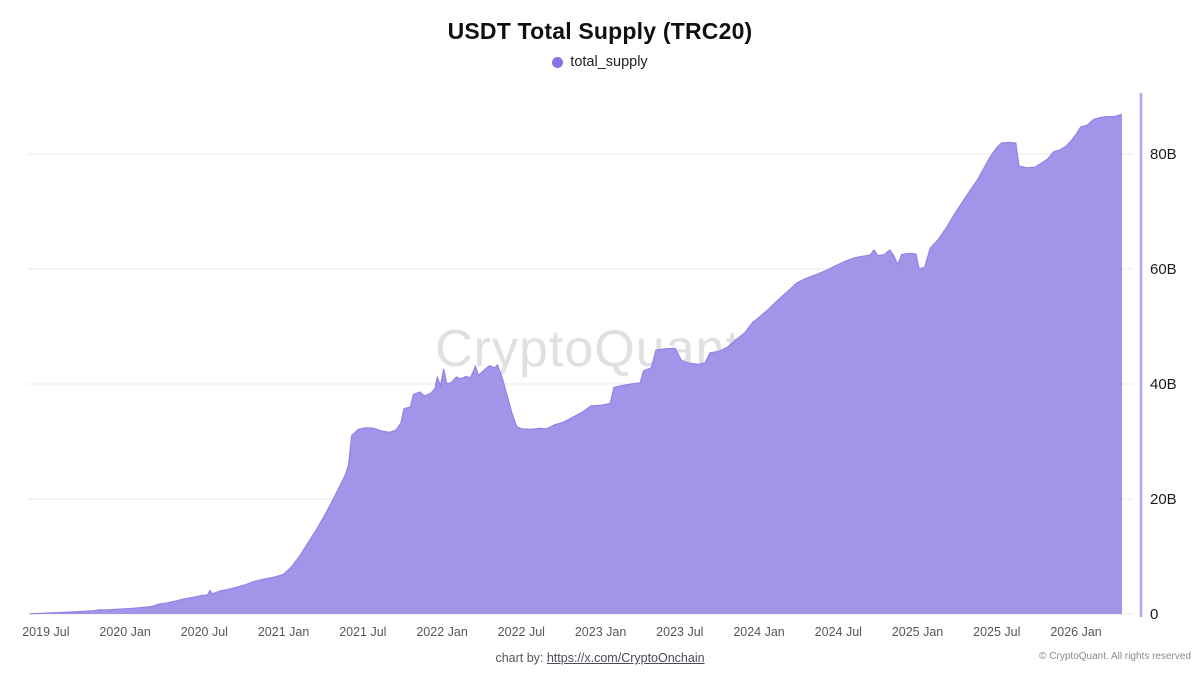 Image resolution: width=1200 pixels, height=675 pixels. I want to click on x-tick-label: 2020 Jul, so click(204, 632).